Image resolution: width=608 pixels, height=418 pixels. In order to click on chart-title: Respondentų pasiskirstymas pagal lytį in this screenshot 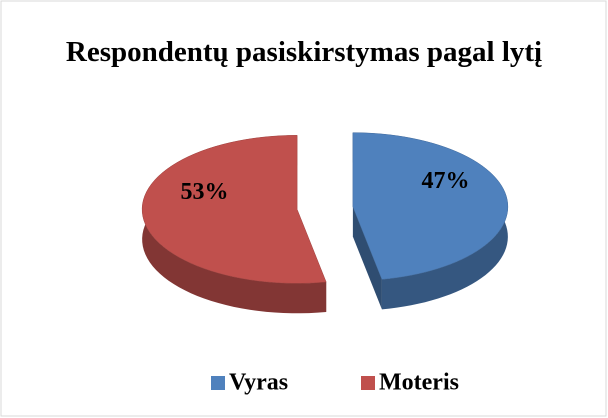, I will do `click(304, 52)`.